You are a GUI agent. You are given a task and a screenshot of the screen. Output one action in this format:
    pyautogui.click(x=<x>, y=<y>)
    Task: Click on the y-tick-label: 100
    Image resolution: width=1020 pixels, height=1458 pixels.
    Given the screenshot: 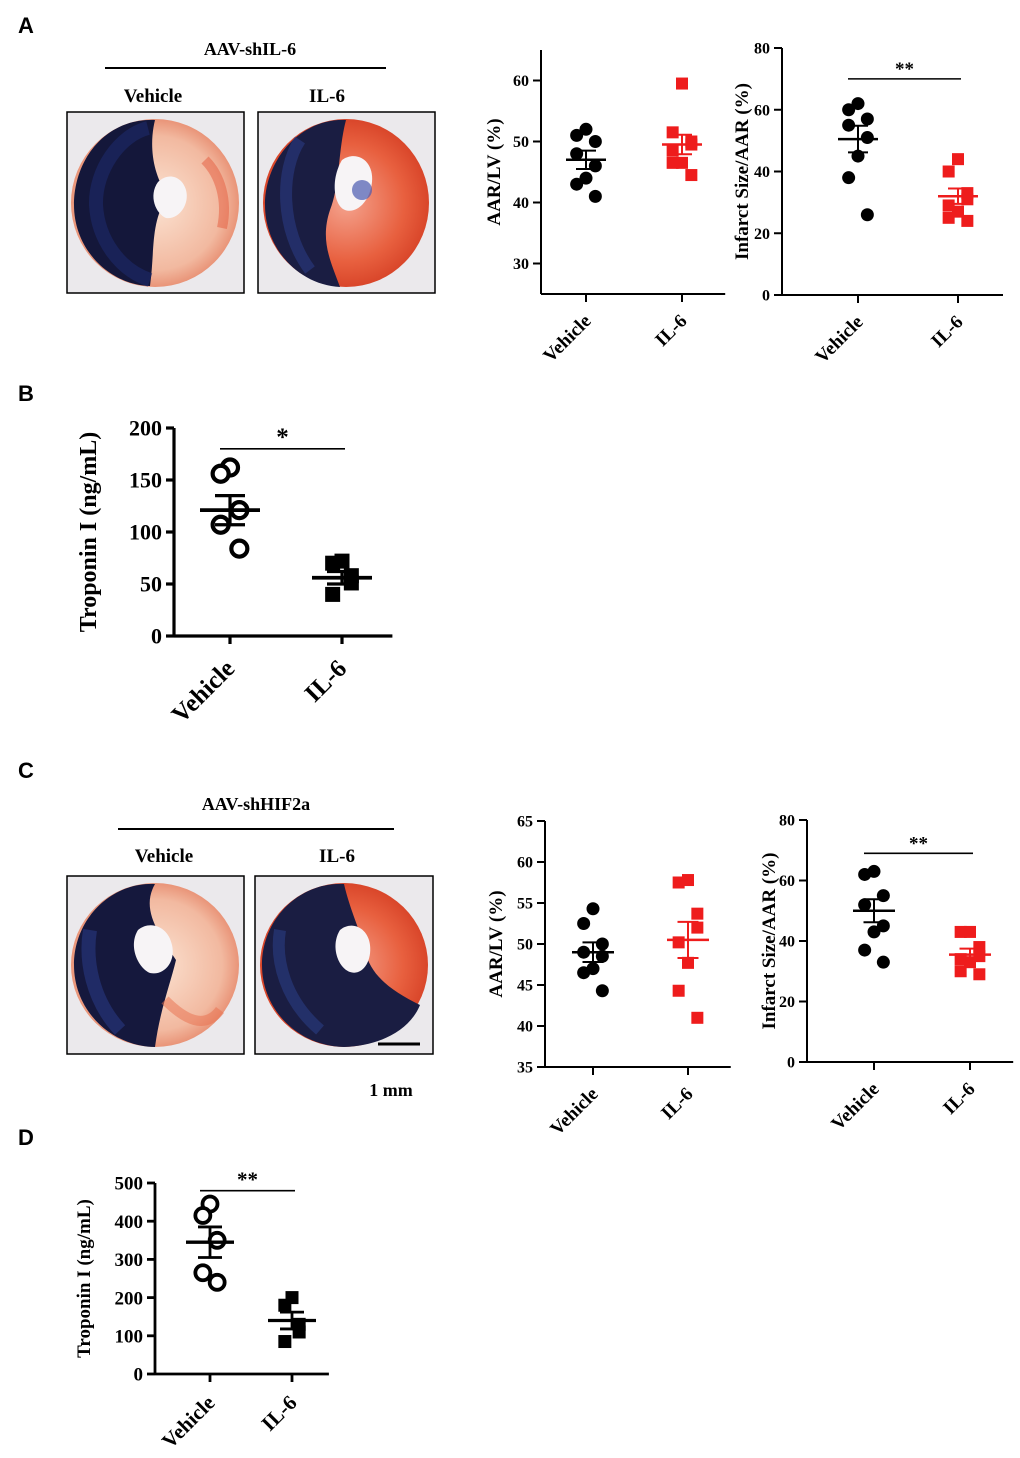 What is the action you would take?
    pyautogui.click(x=145, y=532)
    